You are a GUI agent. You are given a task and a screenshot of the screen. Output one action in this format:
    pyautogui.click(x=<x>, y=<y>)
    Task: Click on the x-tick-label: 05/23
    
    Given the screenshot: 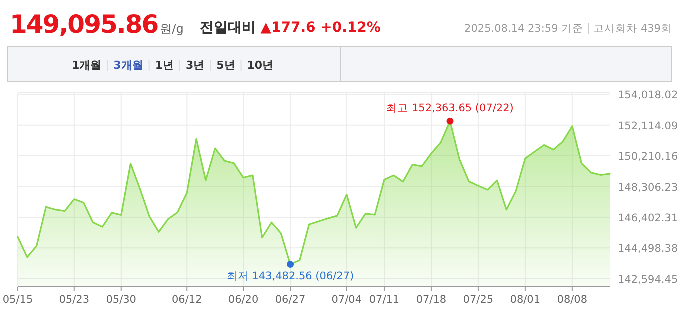 What is the action you would take?
    pyautogui.click(x=74, y=300)
    